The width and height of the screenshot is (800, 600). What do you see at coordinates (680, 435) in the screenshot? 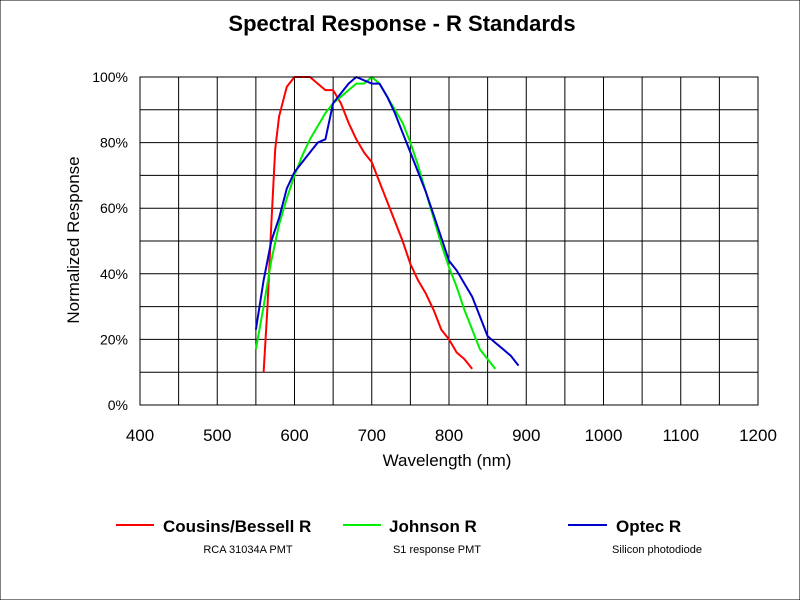
I see `x-tick-label: 1100` at bounding box center [680, 435].